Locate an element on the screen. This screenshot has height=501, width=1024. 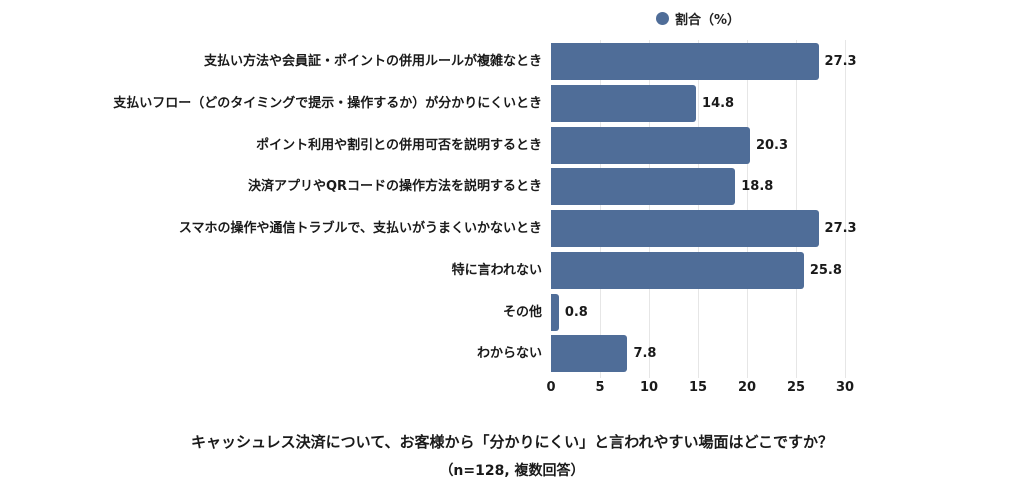
category-label: ポイント利用や割引との併用可否を説明するとき is located at coordinates (399, 145).